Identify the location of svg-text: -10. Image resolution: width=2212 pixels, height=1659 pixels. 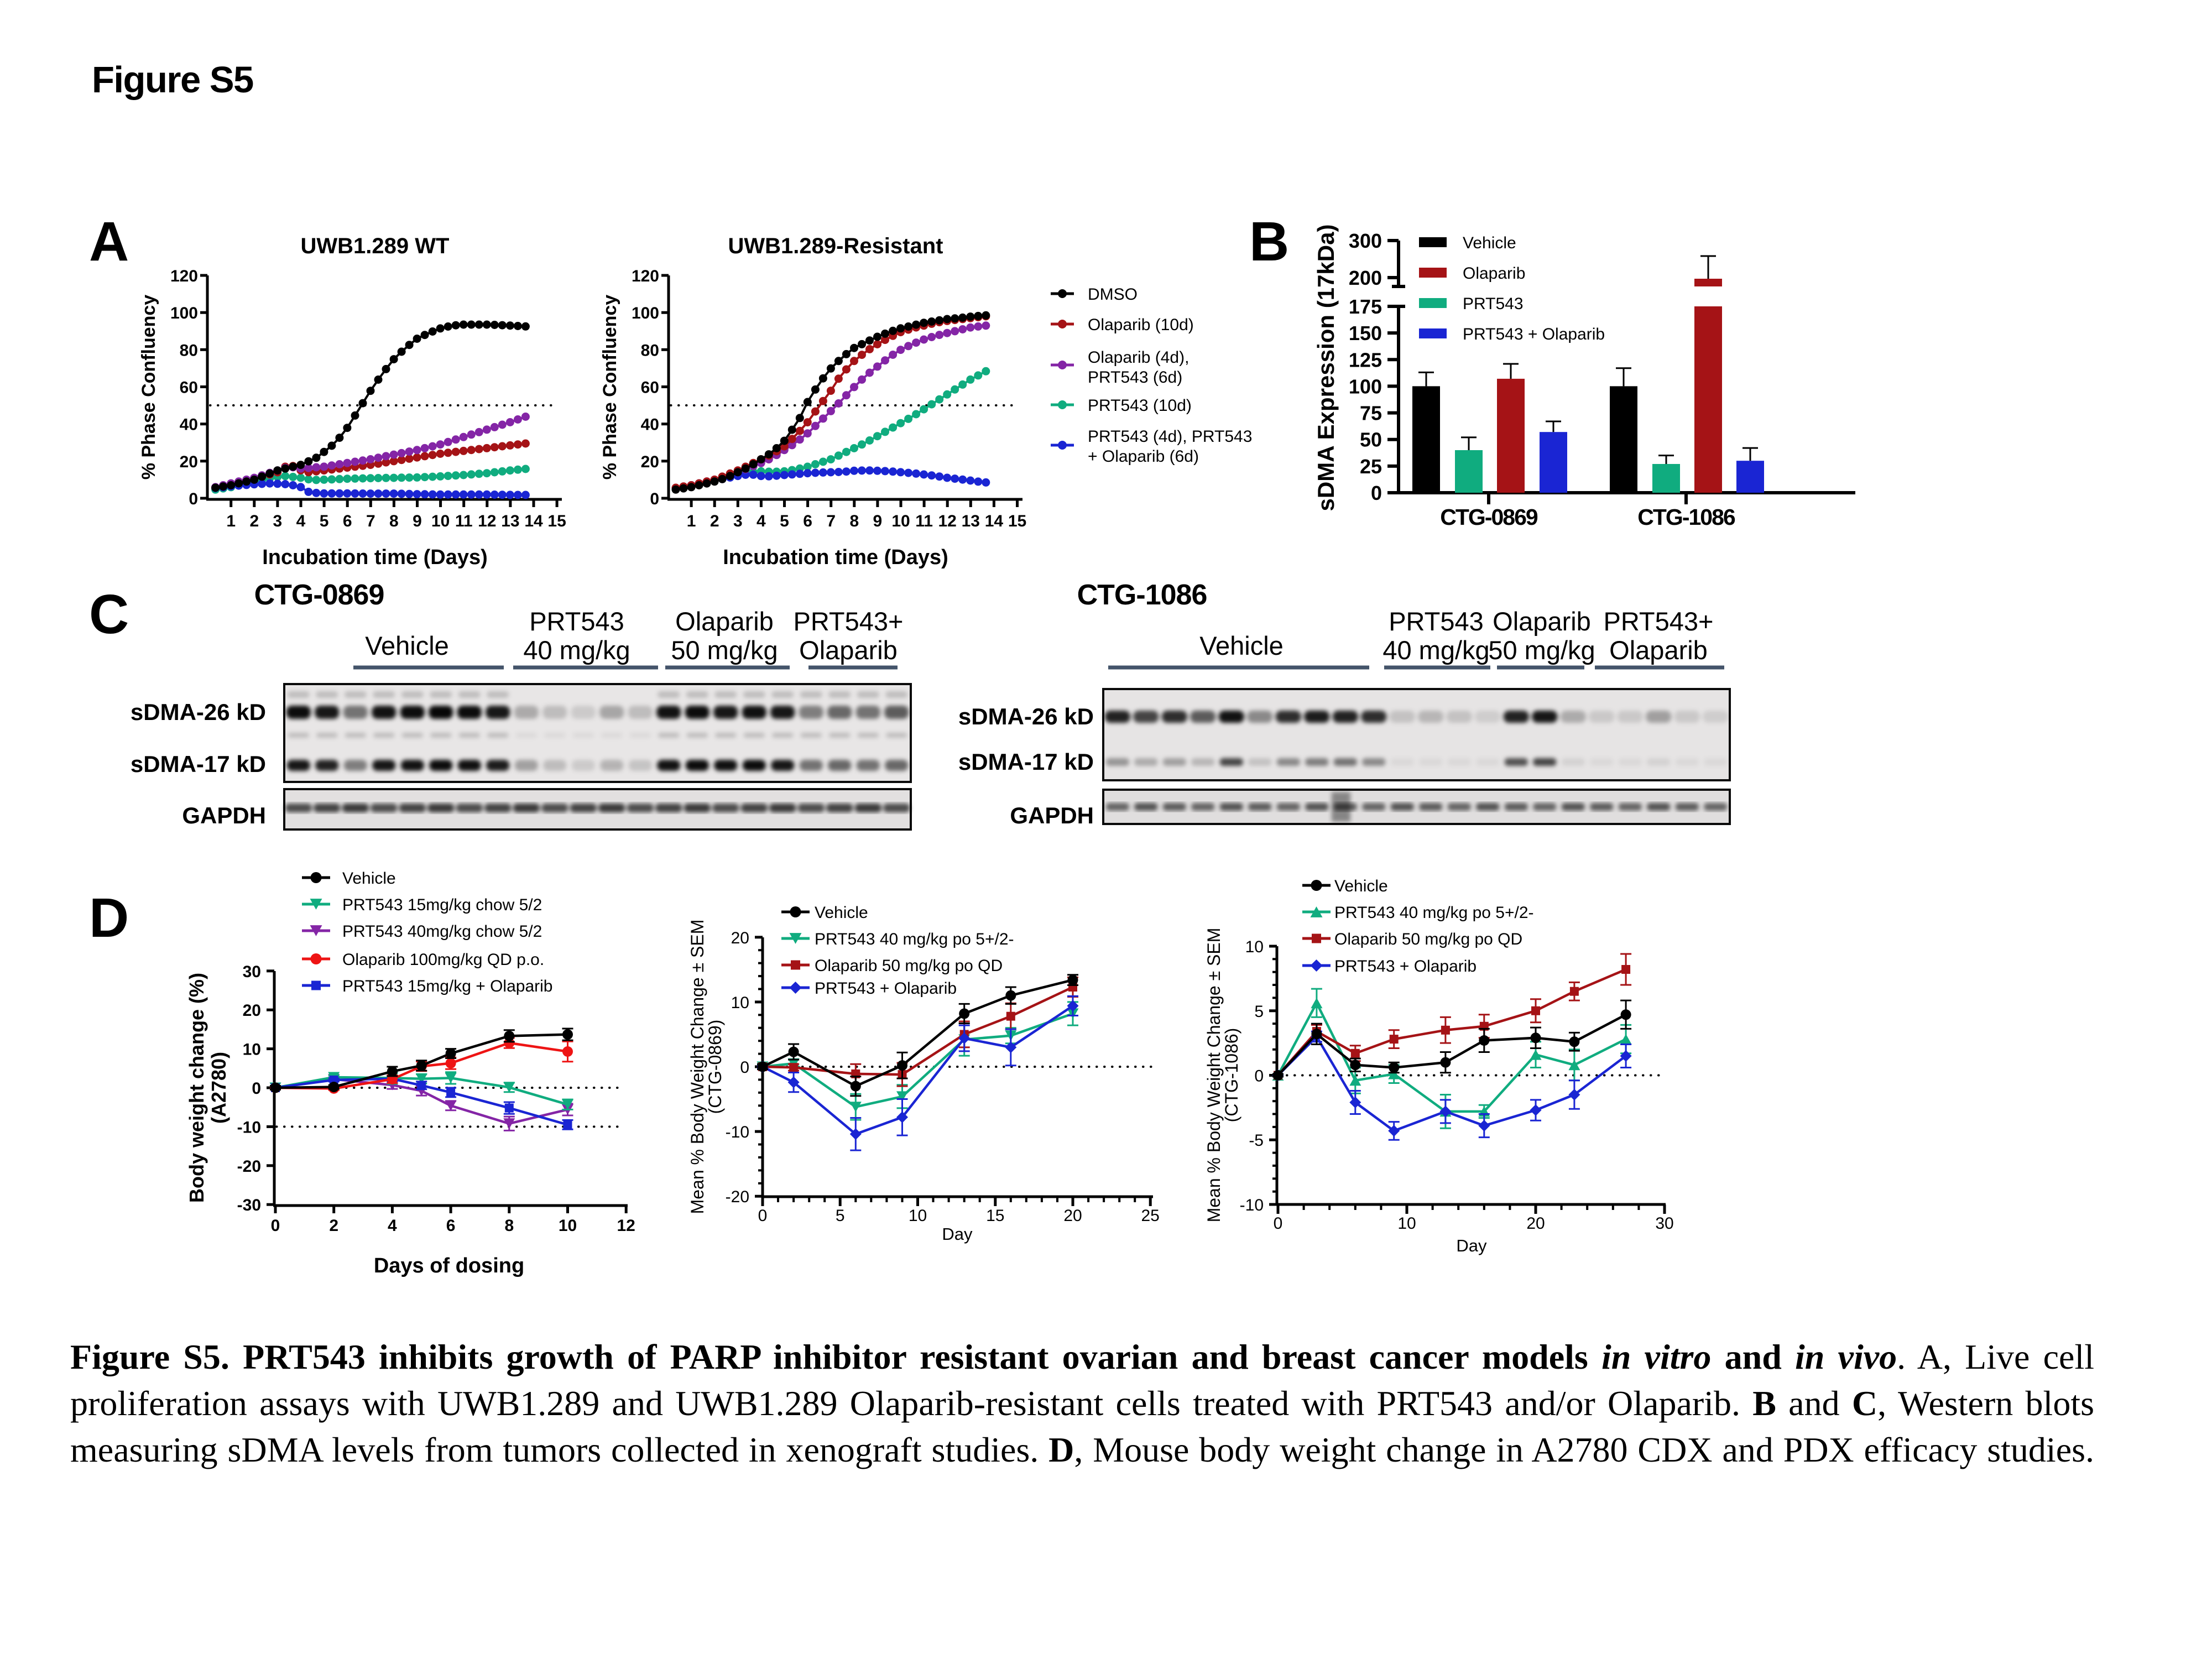
(1252, 1205).